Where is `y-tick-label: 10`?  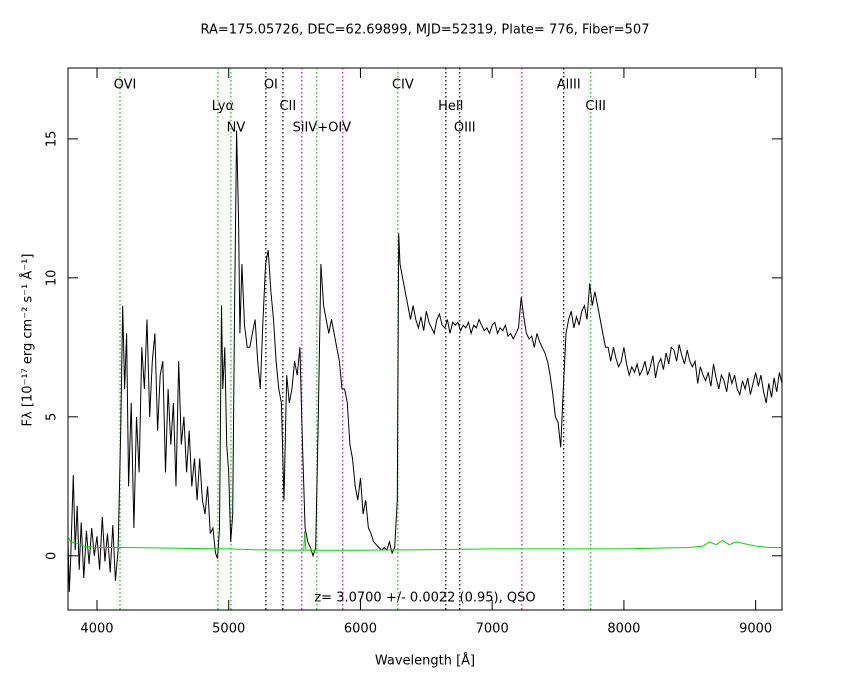
y-tick-label: 10 is located at coordinates (52, 278).